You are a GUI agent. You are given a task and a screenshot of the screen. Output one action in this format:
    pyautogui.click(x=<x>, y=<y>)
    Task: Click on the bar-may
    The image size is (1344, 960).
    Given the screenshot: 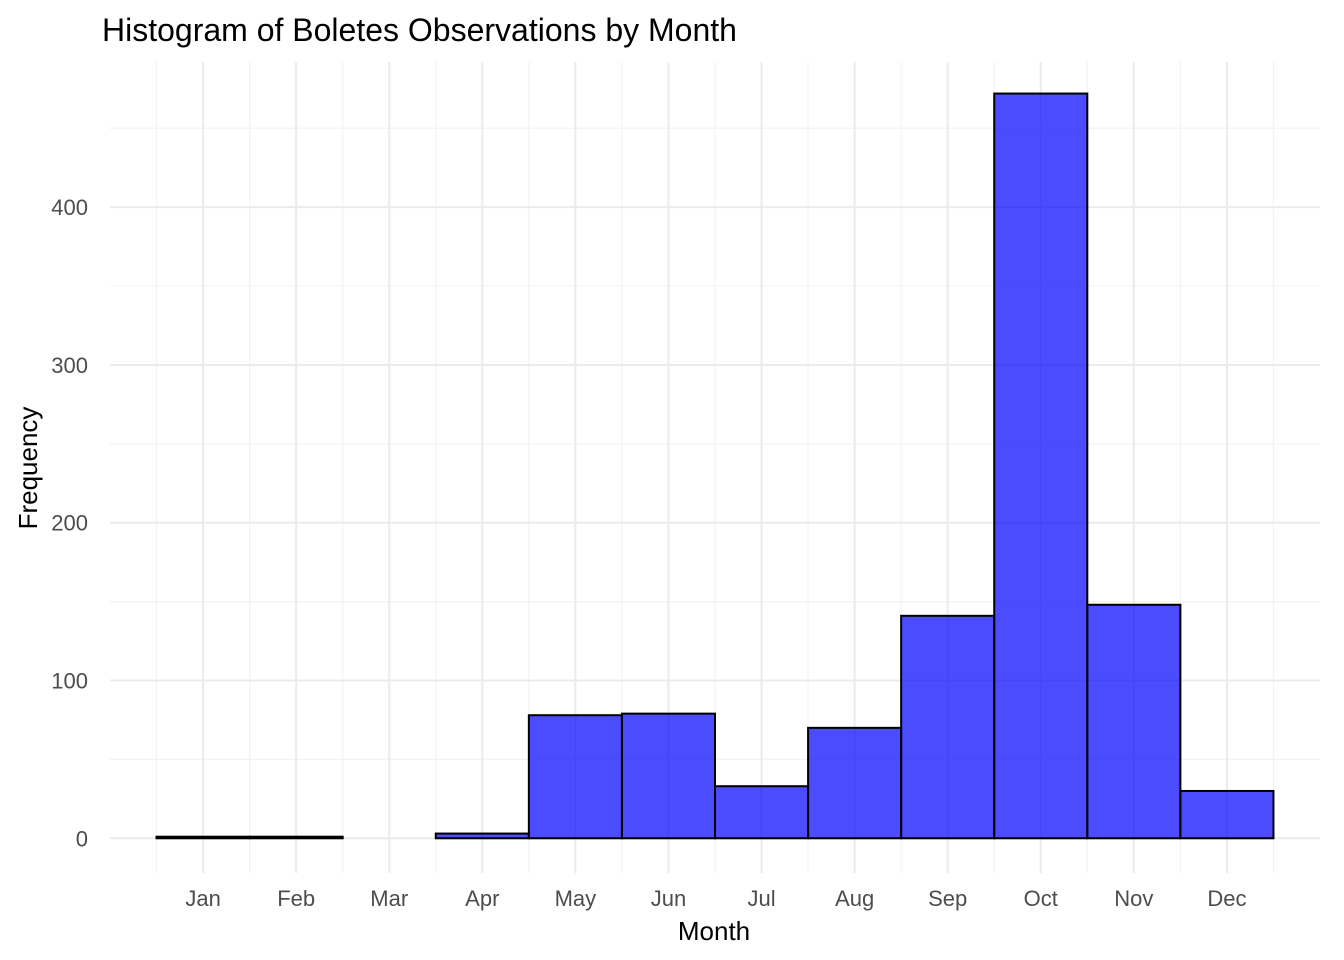 What is the action you would take?
    pyautogui.click(x=575, y=777)
    